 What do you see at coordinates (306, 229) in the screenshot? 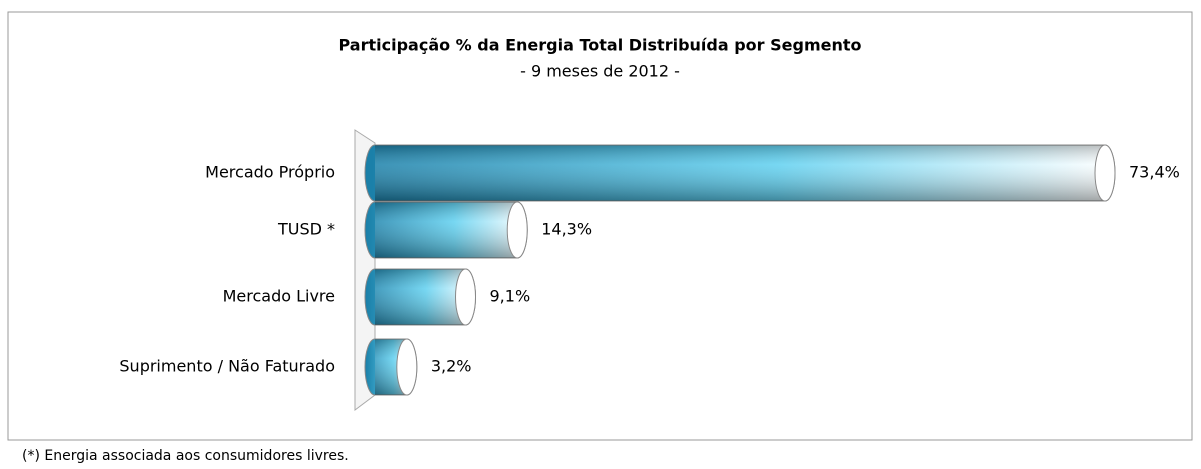
I see `y-tick-label: TUSD *` at bounding box center [306, 229].